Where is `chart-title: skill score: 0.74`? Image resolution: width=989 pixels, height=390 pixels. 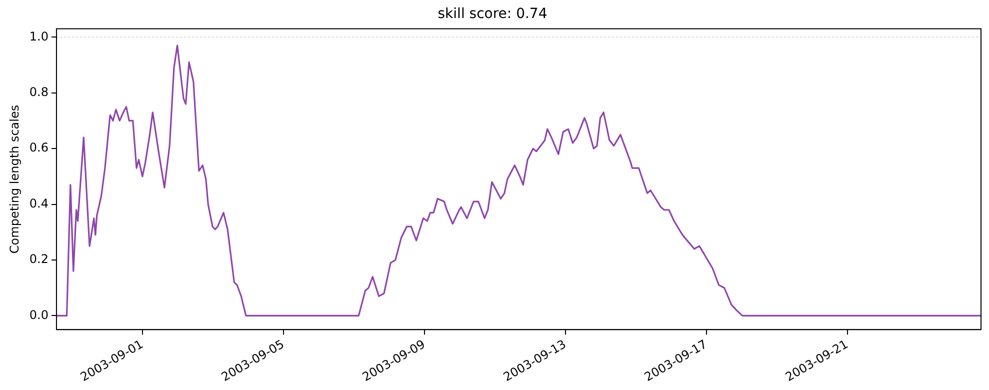
chart-title: skill score: 0.74 is located at coordinates (493, 14).